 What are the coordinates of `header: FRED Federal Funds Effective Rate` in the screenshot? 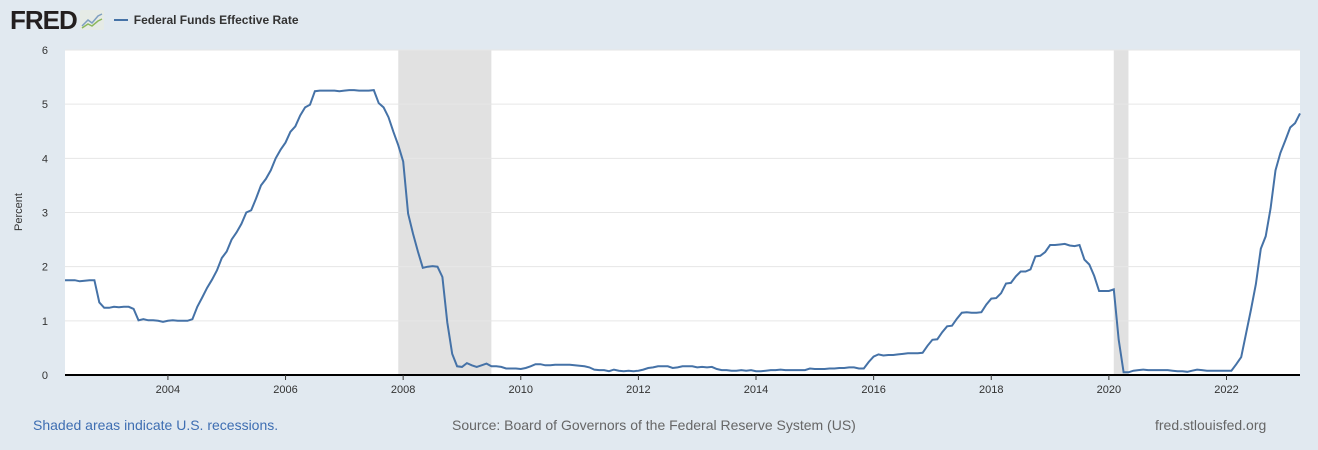 It's located at (154, 19).